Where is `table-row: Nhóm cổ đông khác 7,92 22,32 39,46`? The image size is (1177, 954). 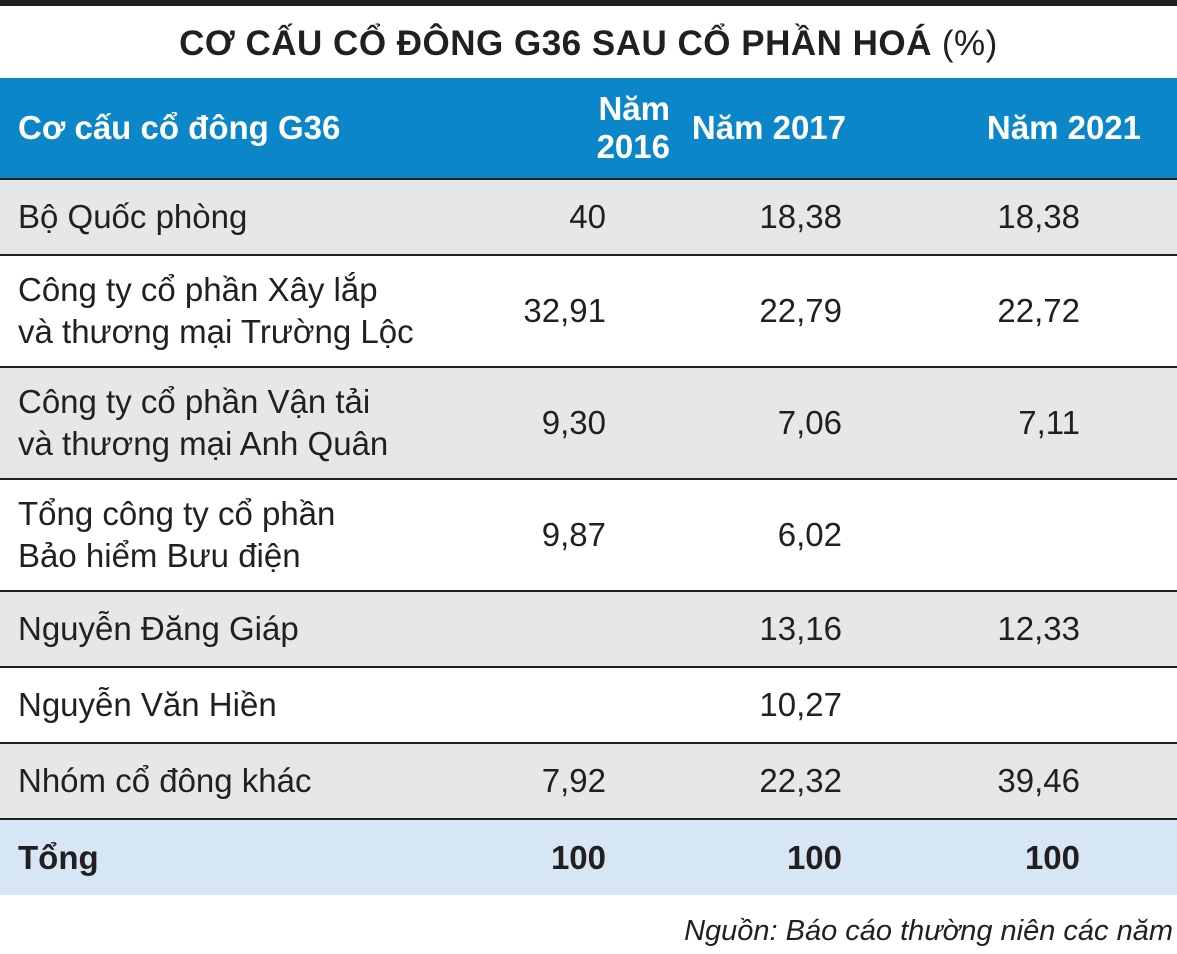 table-row: Nhóm cổ đông khác 7,92 22,32 39,46 is located at coordinates (588, 781).